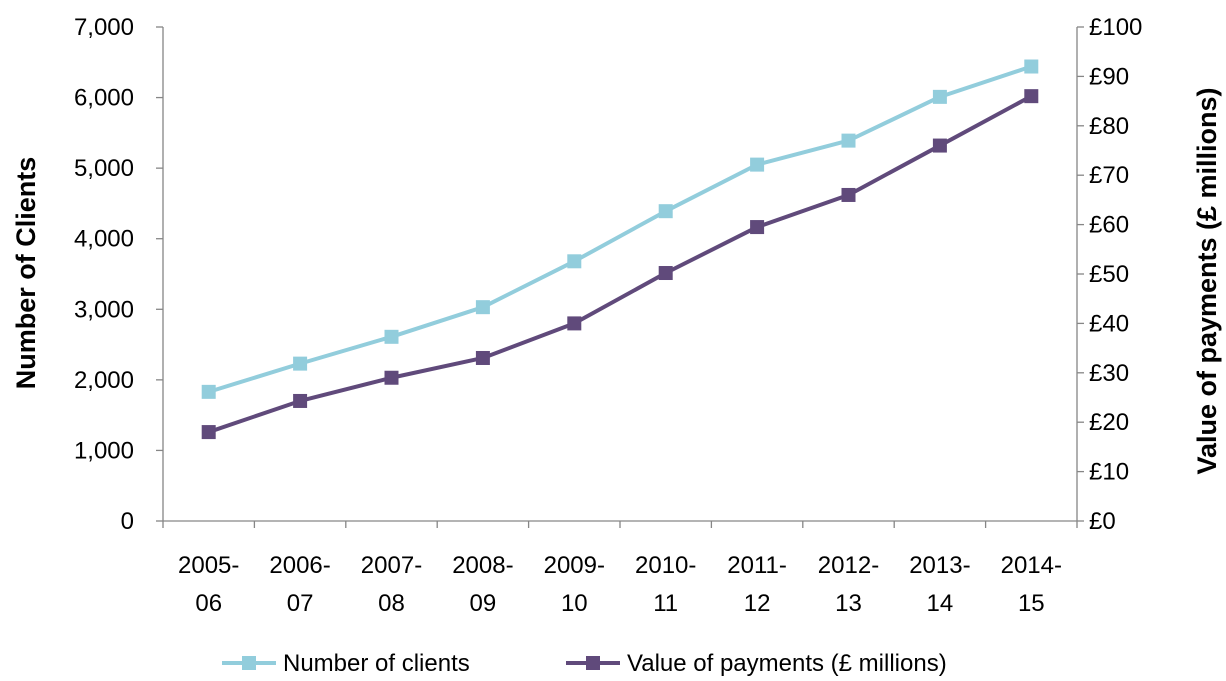 The height and width of the screenshot is (681, 1226). Describe the element at coordinates (757, 603) in the screenshot. I see `x-tick-label: 12` at that location.